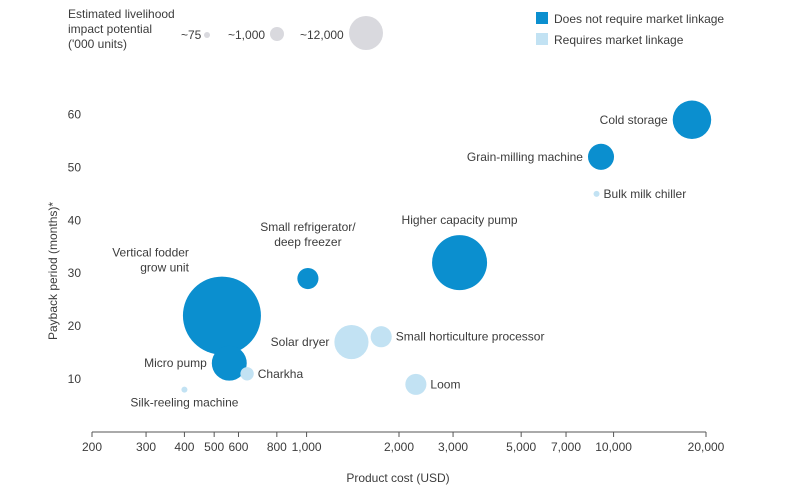 Image resolution: width=805 pixels, height=491 pixels. I want to click on y-tick-label: 60, so click(75, 114).